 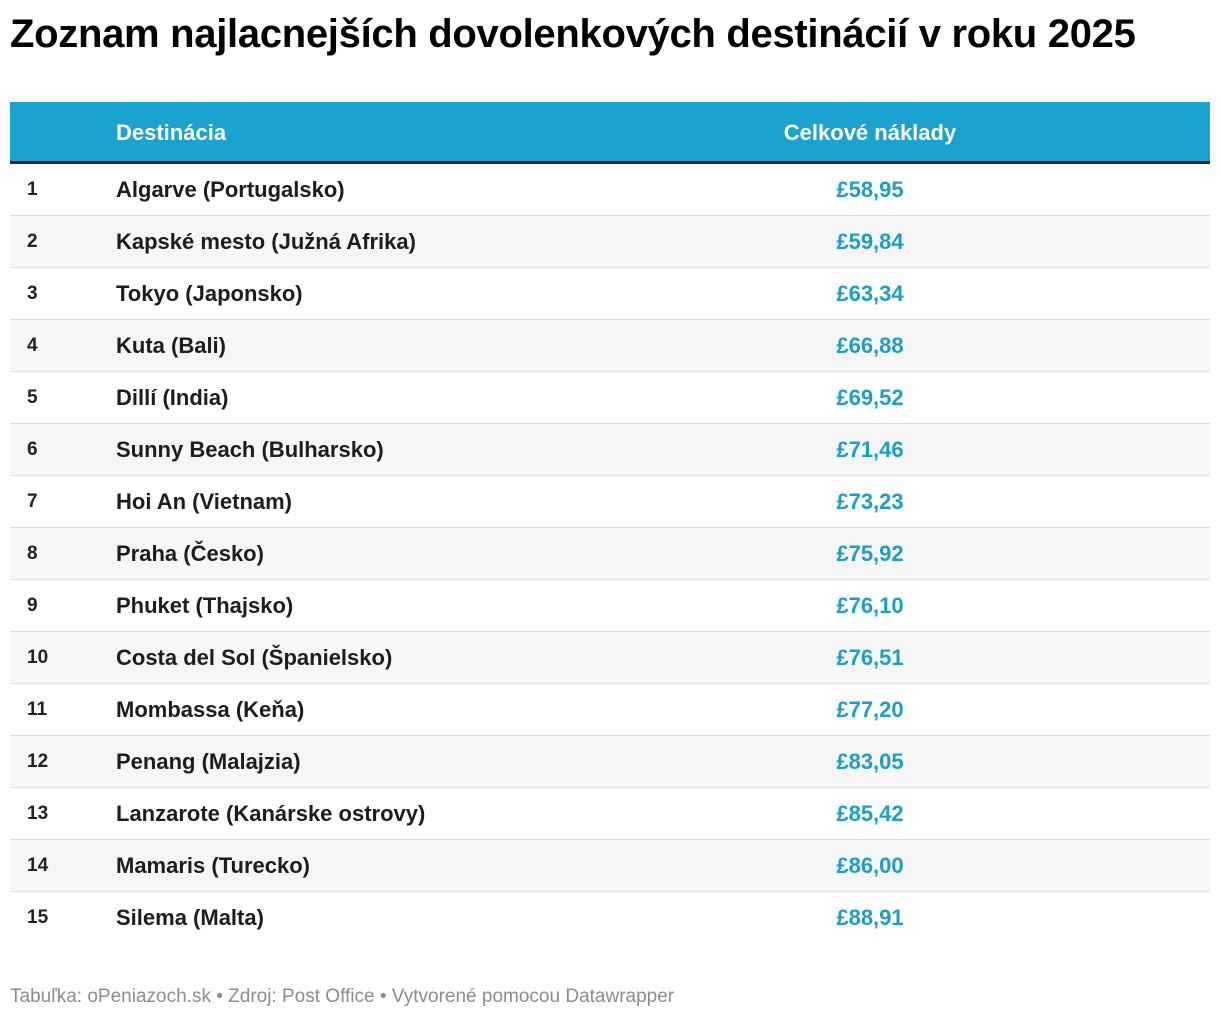 I want to click on rank-cell: 1, so click(x=32, y=189).